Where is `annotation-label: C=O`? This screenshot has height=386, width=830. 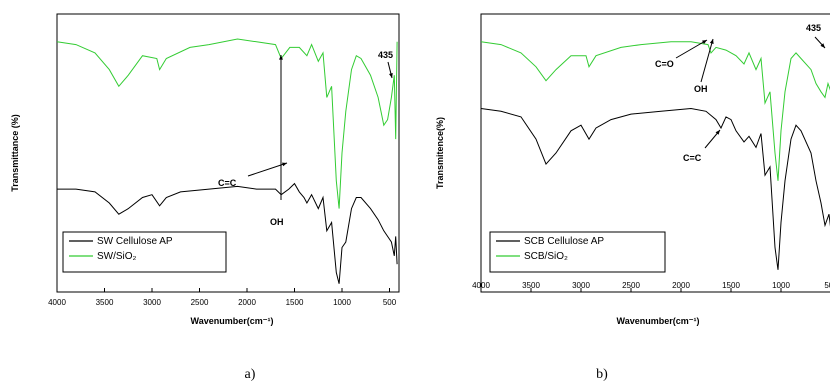 annotation-label: C=O is located at coordinates (664, 64).